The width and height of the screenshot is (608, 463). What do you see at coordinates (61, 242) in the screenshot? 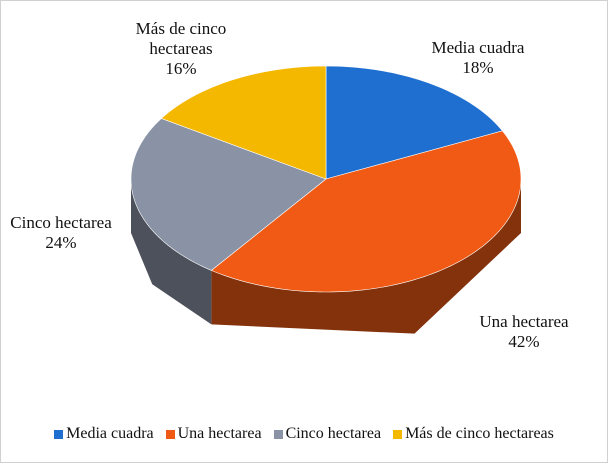
I see `label-value: 24%` at bounding box center [61, 242].